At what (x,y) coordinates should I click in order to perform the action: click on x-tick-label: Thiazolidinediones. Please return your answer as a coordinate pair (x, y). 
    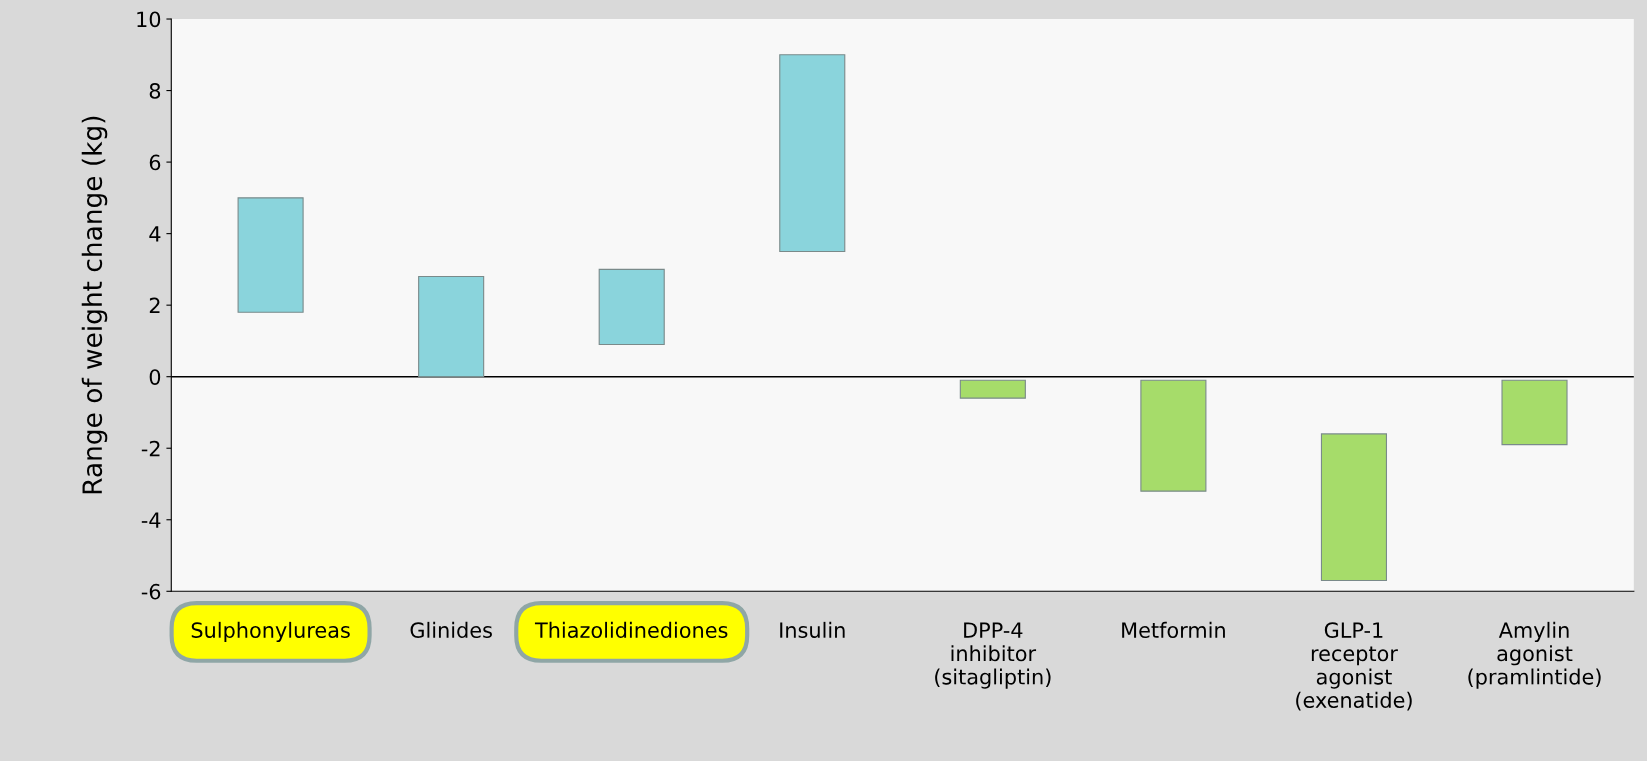
    Looking at the image, I should click on (631, 629).